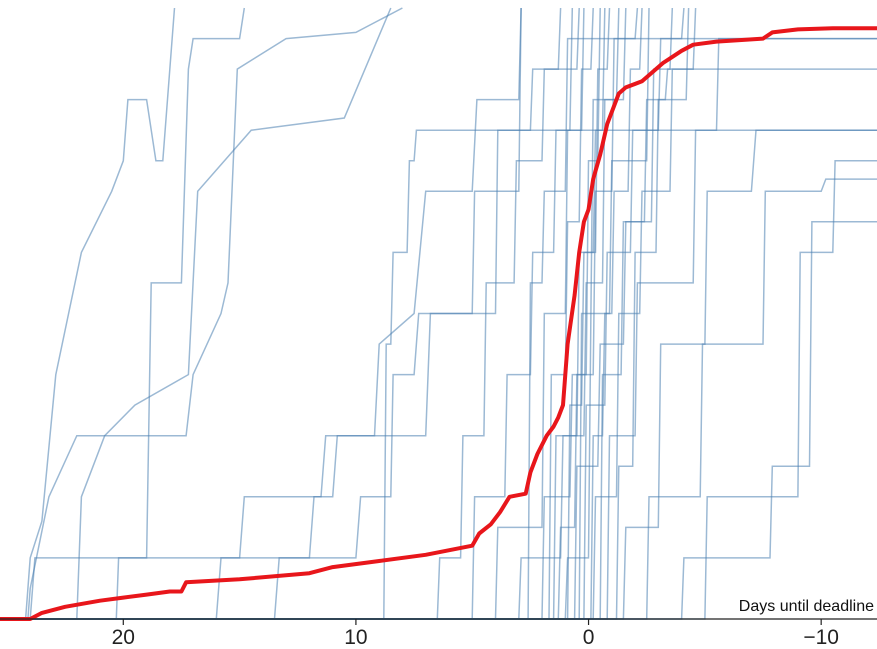 This screenshot has width=877, height=649. I want to click on x-tick-label-0: 20, so click(123, 637).